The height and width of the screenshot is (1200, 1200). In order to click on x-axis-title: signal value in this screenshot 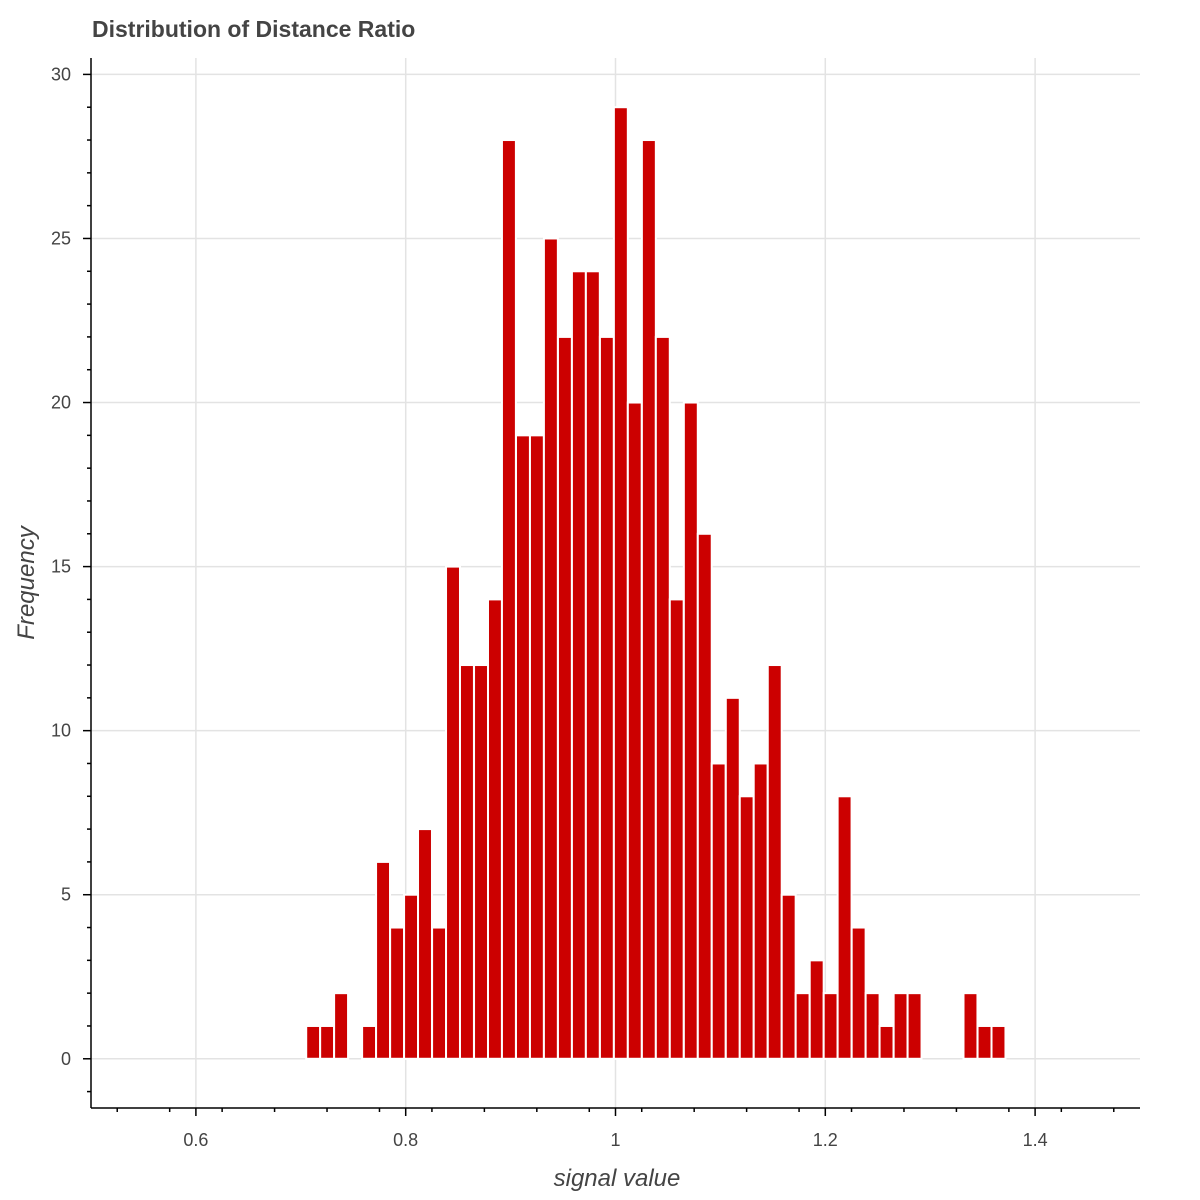, I will do `click(617, 1178)`.